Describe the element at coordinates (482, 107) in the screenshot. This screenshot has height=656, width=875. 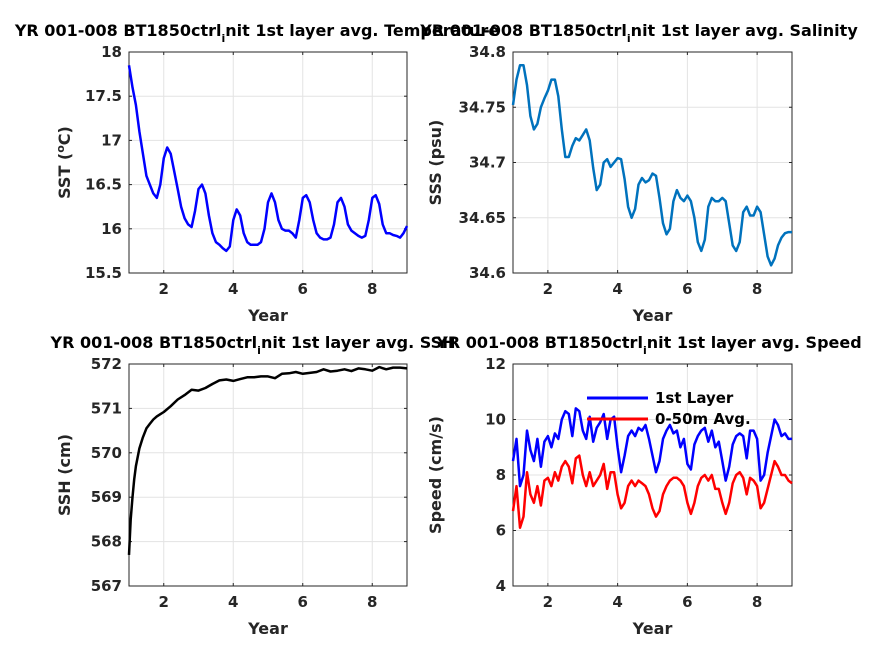
I see `y-tick-label: 34.75` at that location.